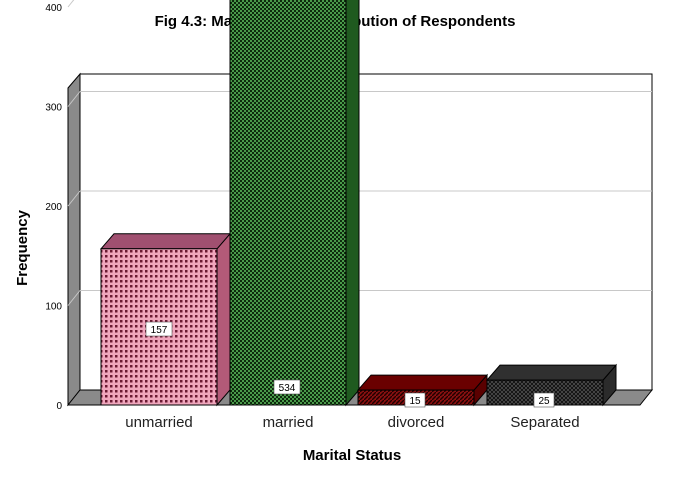 This screenshot has width=683, height=477. What do you see at coordinates (544, 422) in the screenshot?
I see `x-tick-label: Separated` at bounding box center [544, 422].